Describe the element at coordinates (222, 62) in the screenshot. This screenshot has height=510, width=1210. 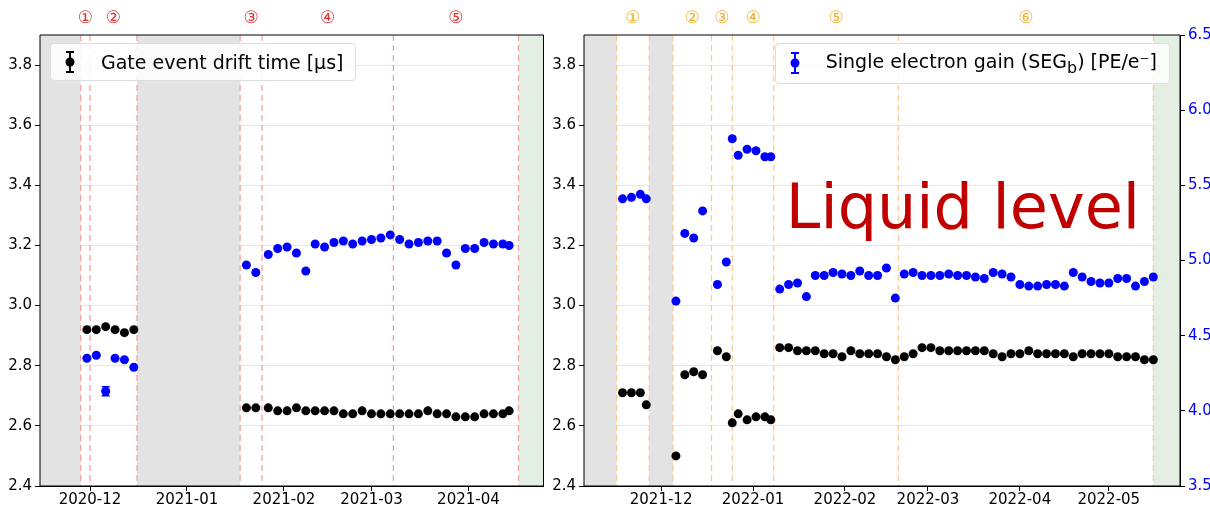
I see `legend-label: Gate event drift time [μs]` at that location.